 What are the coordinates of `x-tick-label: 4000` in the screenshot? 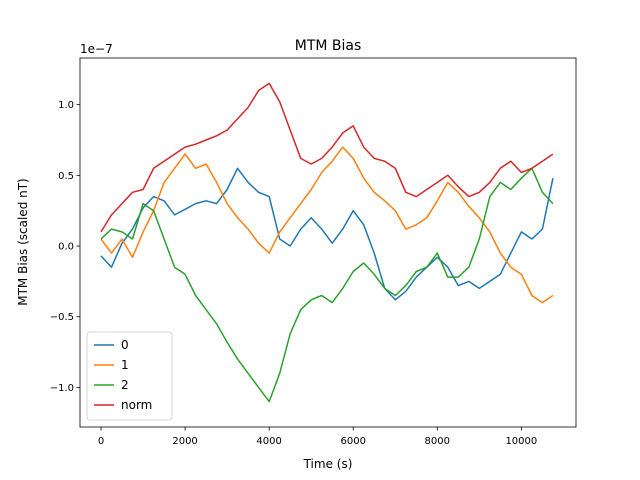 It's located at (268, 441).